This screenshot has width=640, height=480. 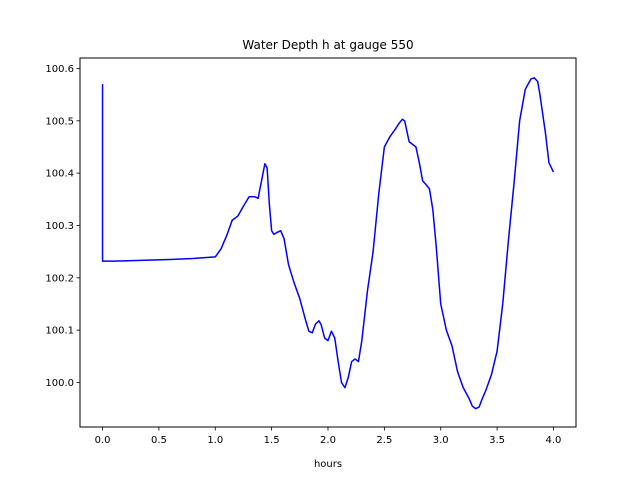 What do you see at coordinates (103, 440) in the screenshot?
I see `x-tick-label: 0.0` at bounding box center [103, 440].